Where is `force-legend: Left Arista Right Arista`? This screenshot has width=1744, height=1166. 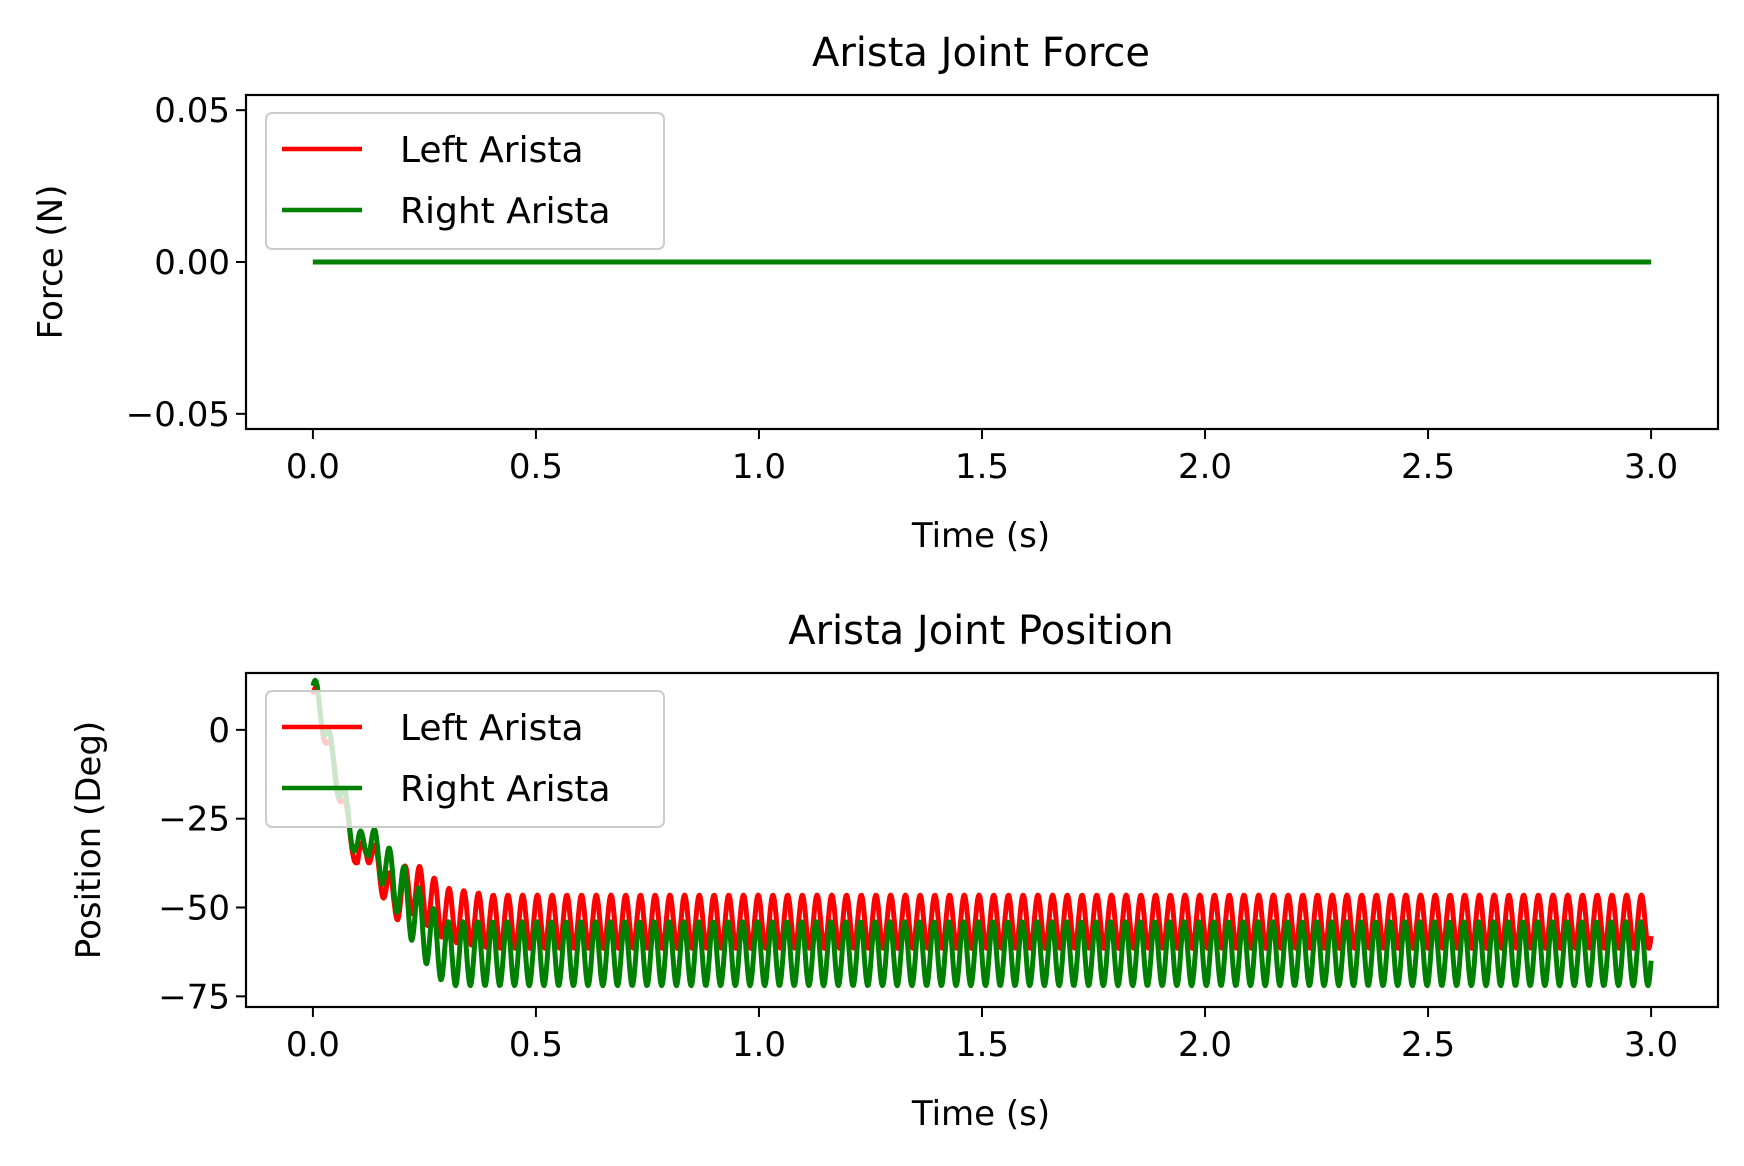 force-legend: Left Arista Right Arista is located at coordinates (465, 181).